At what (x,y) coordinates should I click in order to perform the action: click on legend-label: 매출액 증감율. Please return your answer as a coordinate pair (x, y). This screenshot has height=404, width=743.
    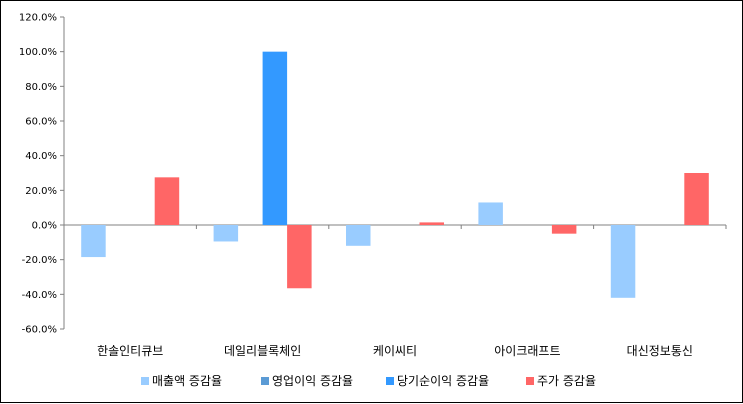
    Looking at the image, I should click on (187, 381).